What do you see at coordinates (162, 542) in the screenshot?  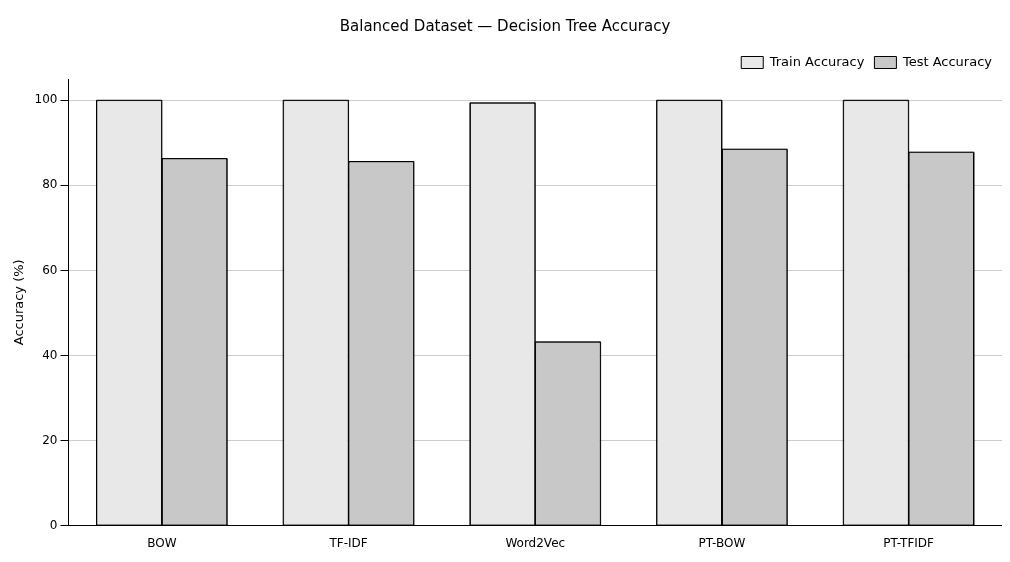 I see `x-tick-label: BOW` at bounding box center [162, 542].